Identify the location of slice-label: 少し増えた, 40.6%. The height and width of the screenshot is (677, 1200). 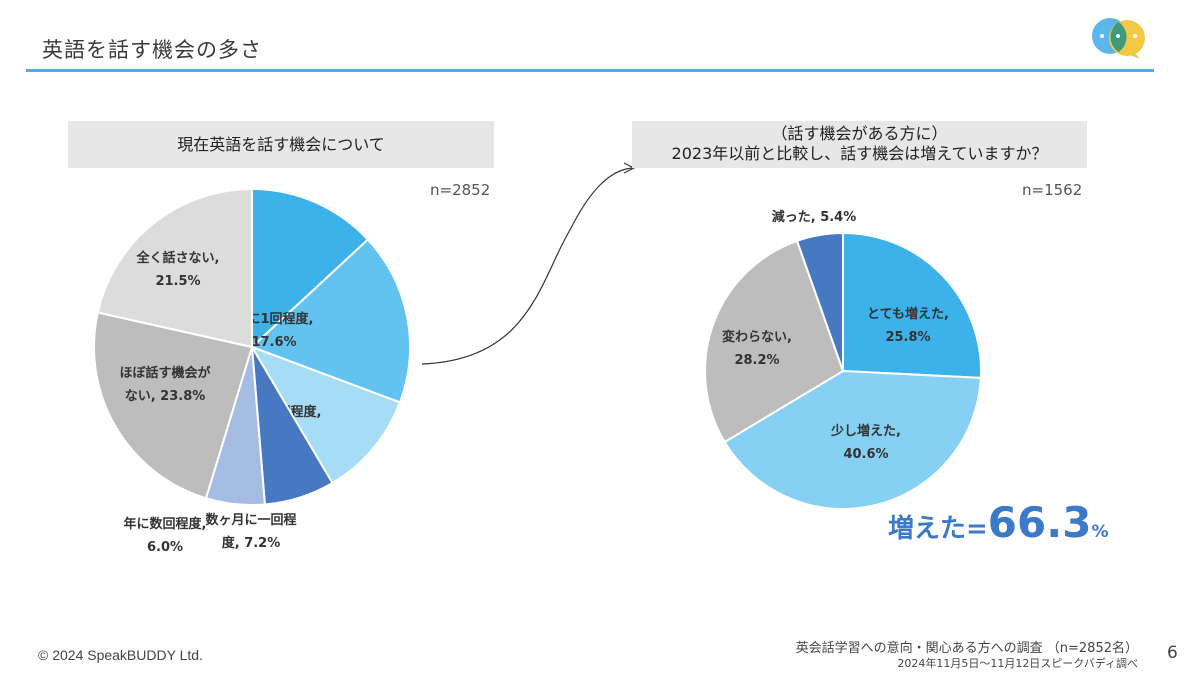
(865, 442).